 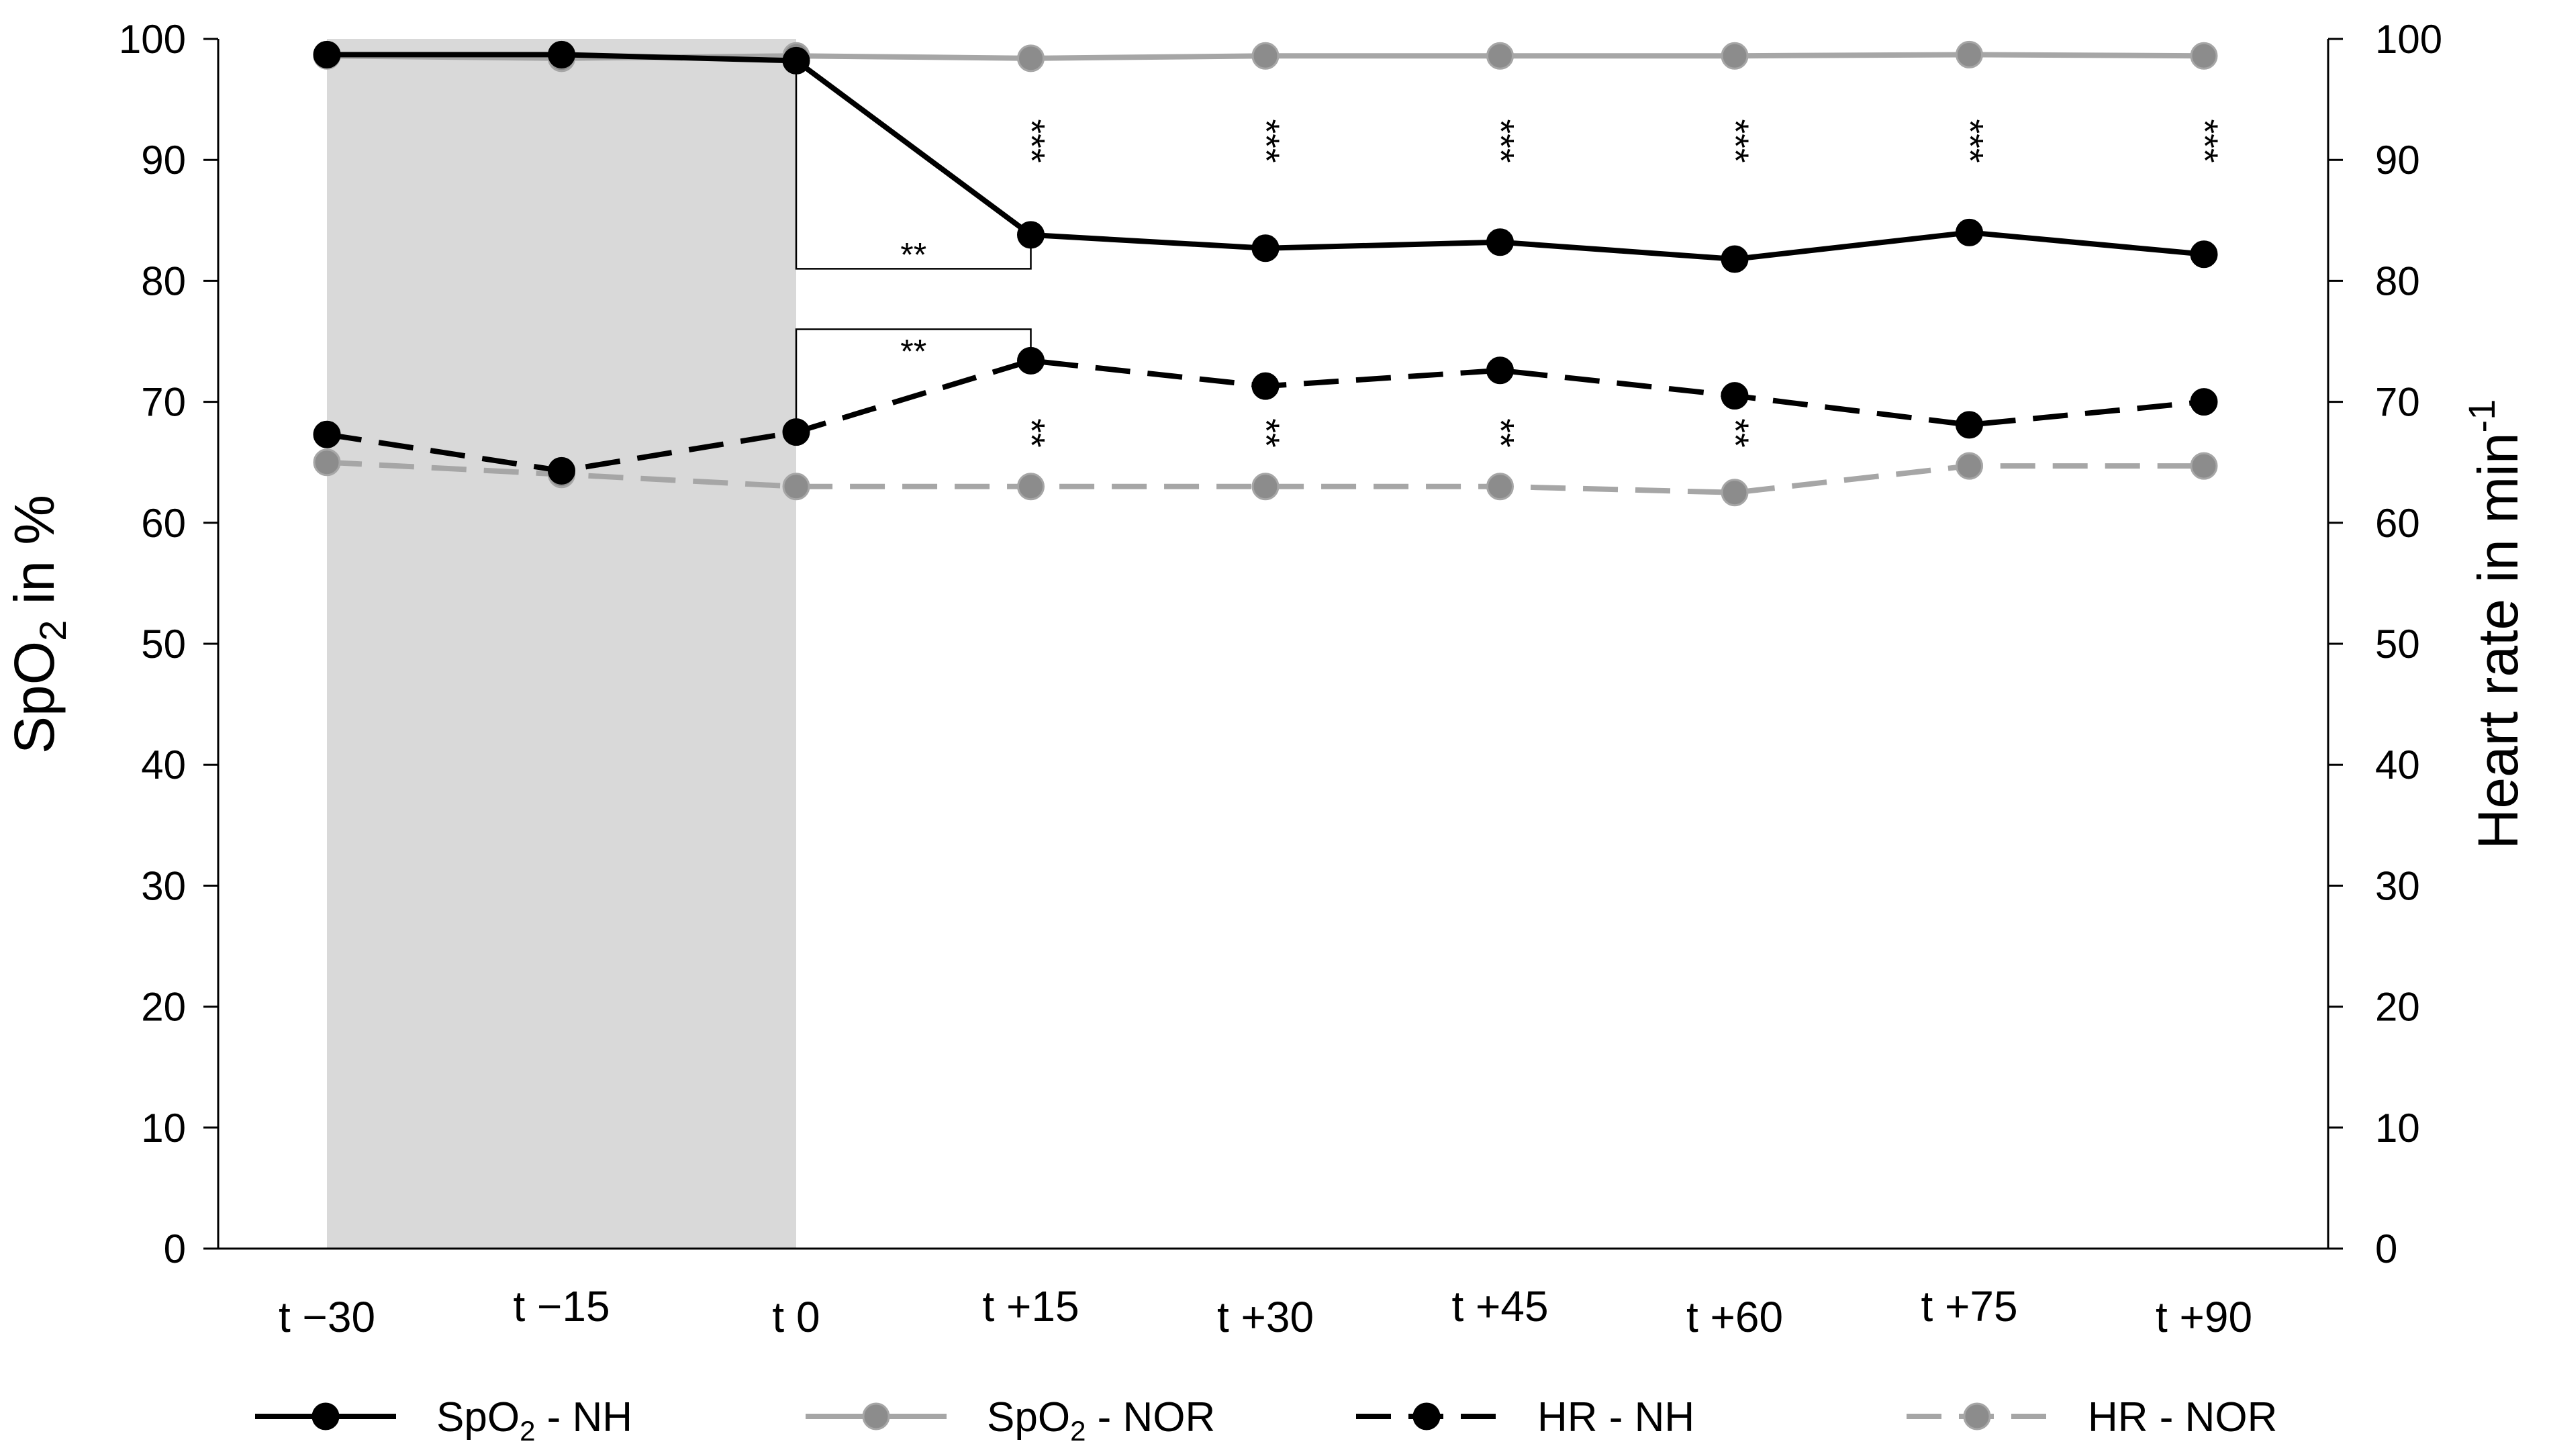 I want to click on legend-label-spo2_nh: SpO2 - NH, so click(x=534, y=1420).